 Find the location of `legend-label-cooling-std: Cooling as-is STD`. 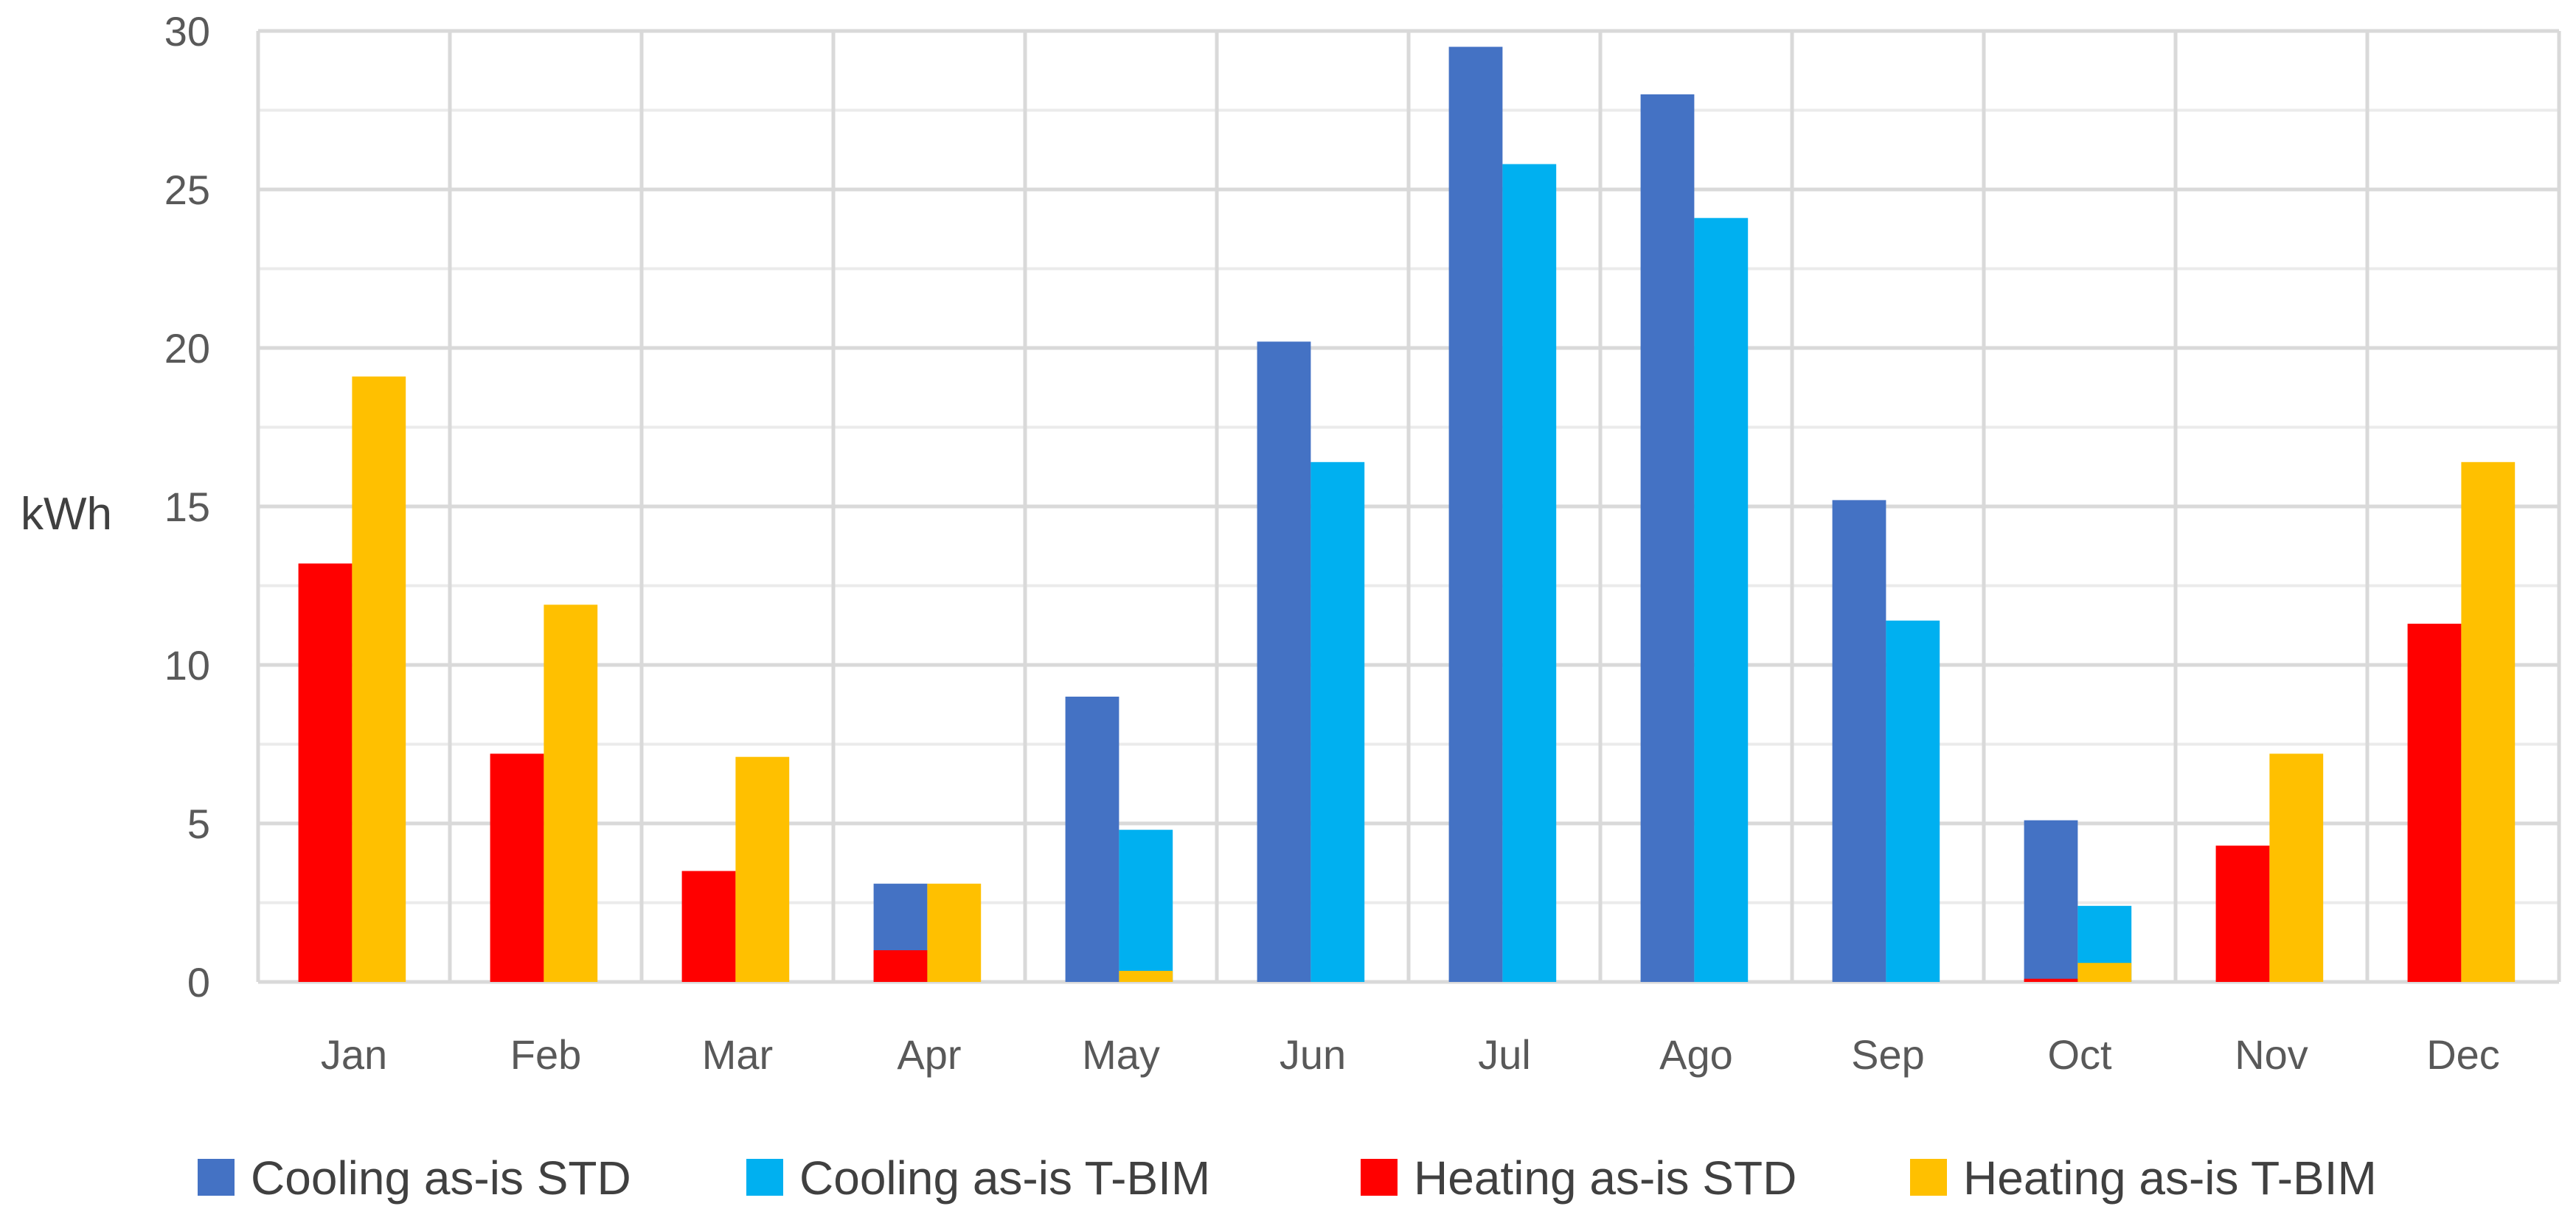

legend-label-cooling-std: Cooling as-is STD is located at coordinates (441, 1178).